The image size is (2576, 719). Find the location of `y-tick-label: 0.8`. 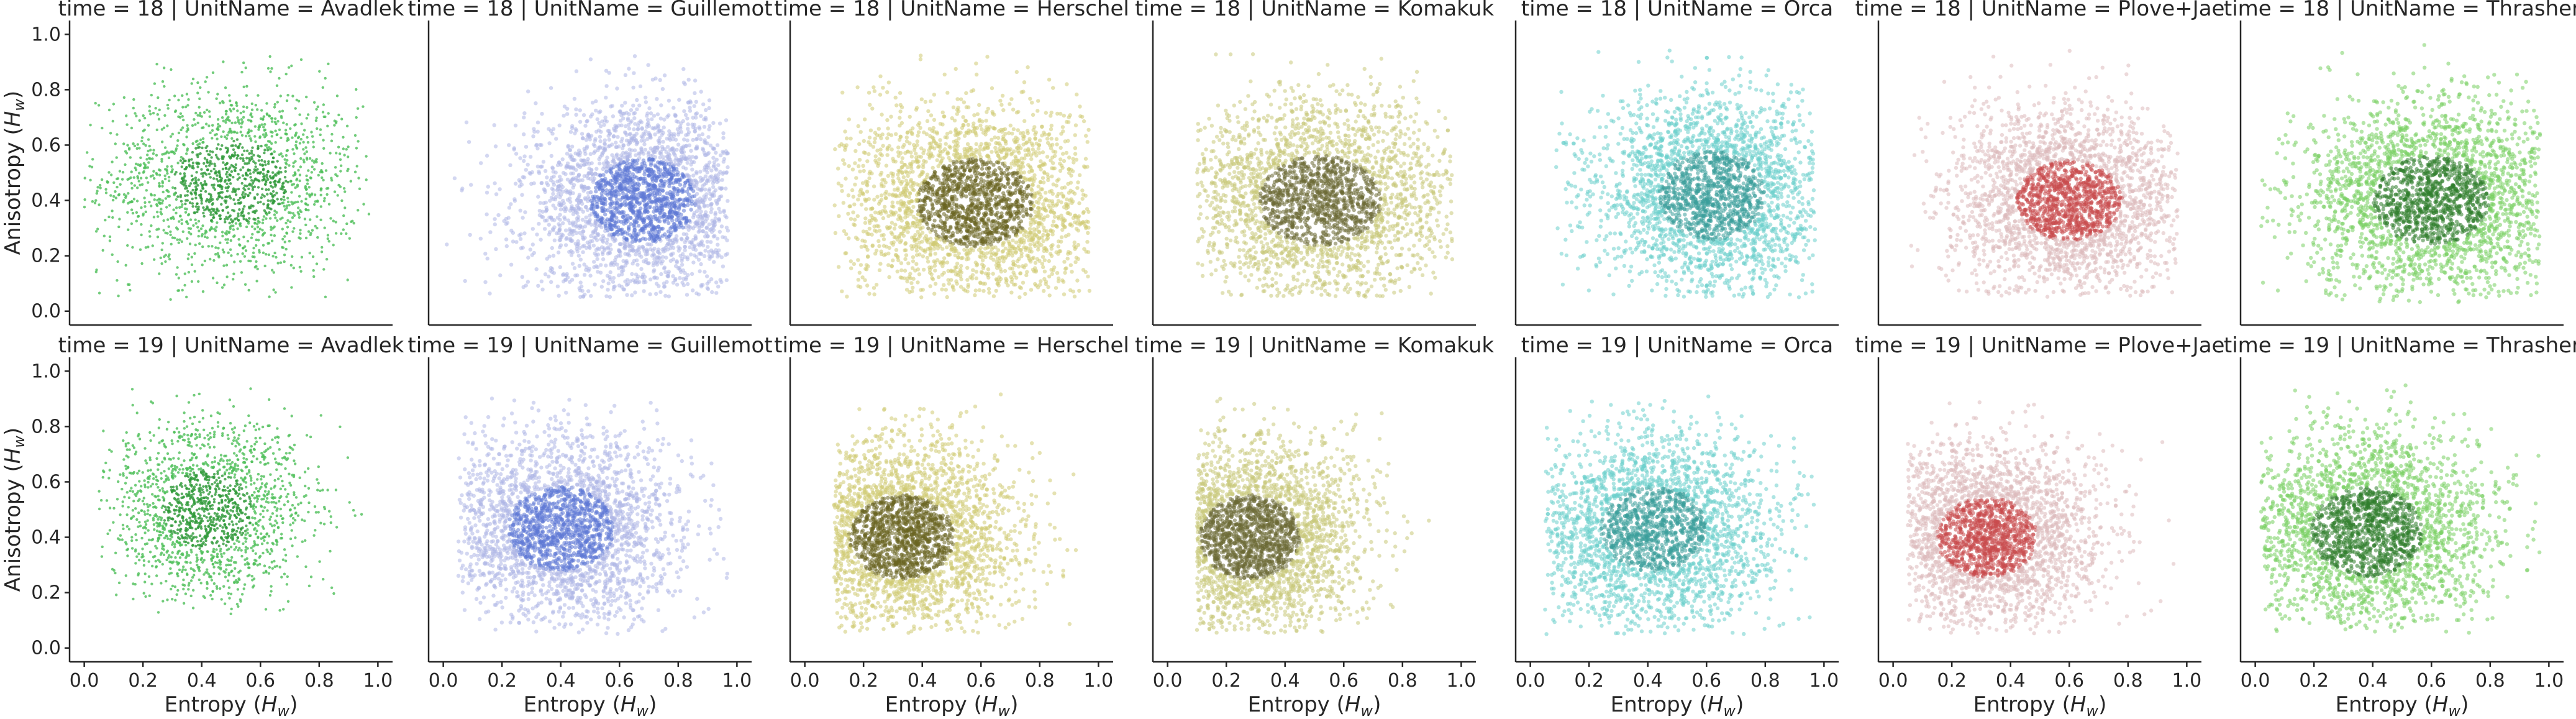

y-tick-label: 0.8 is located at coordinates (46, 90).